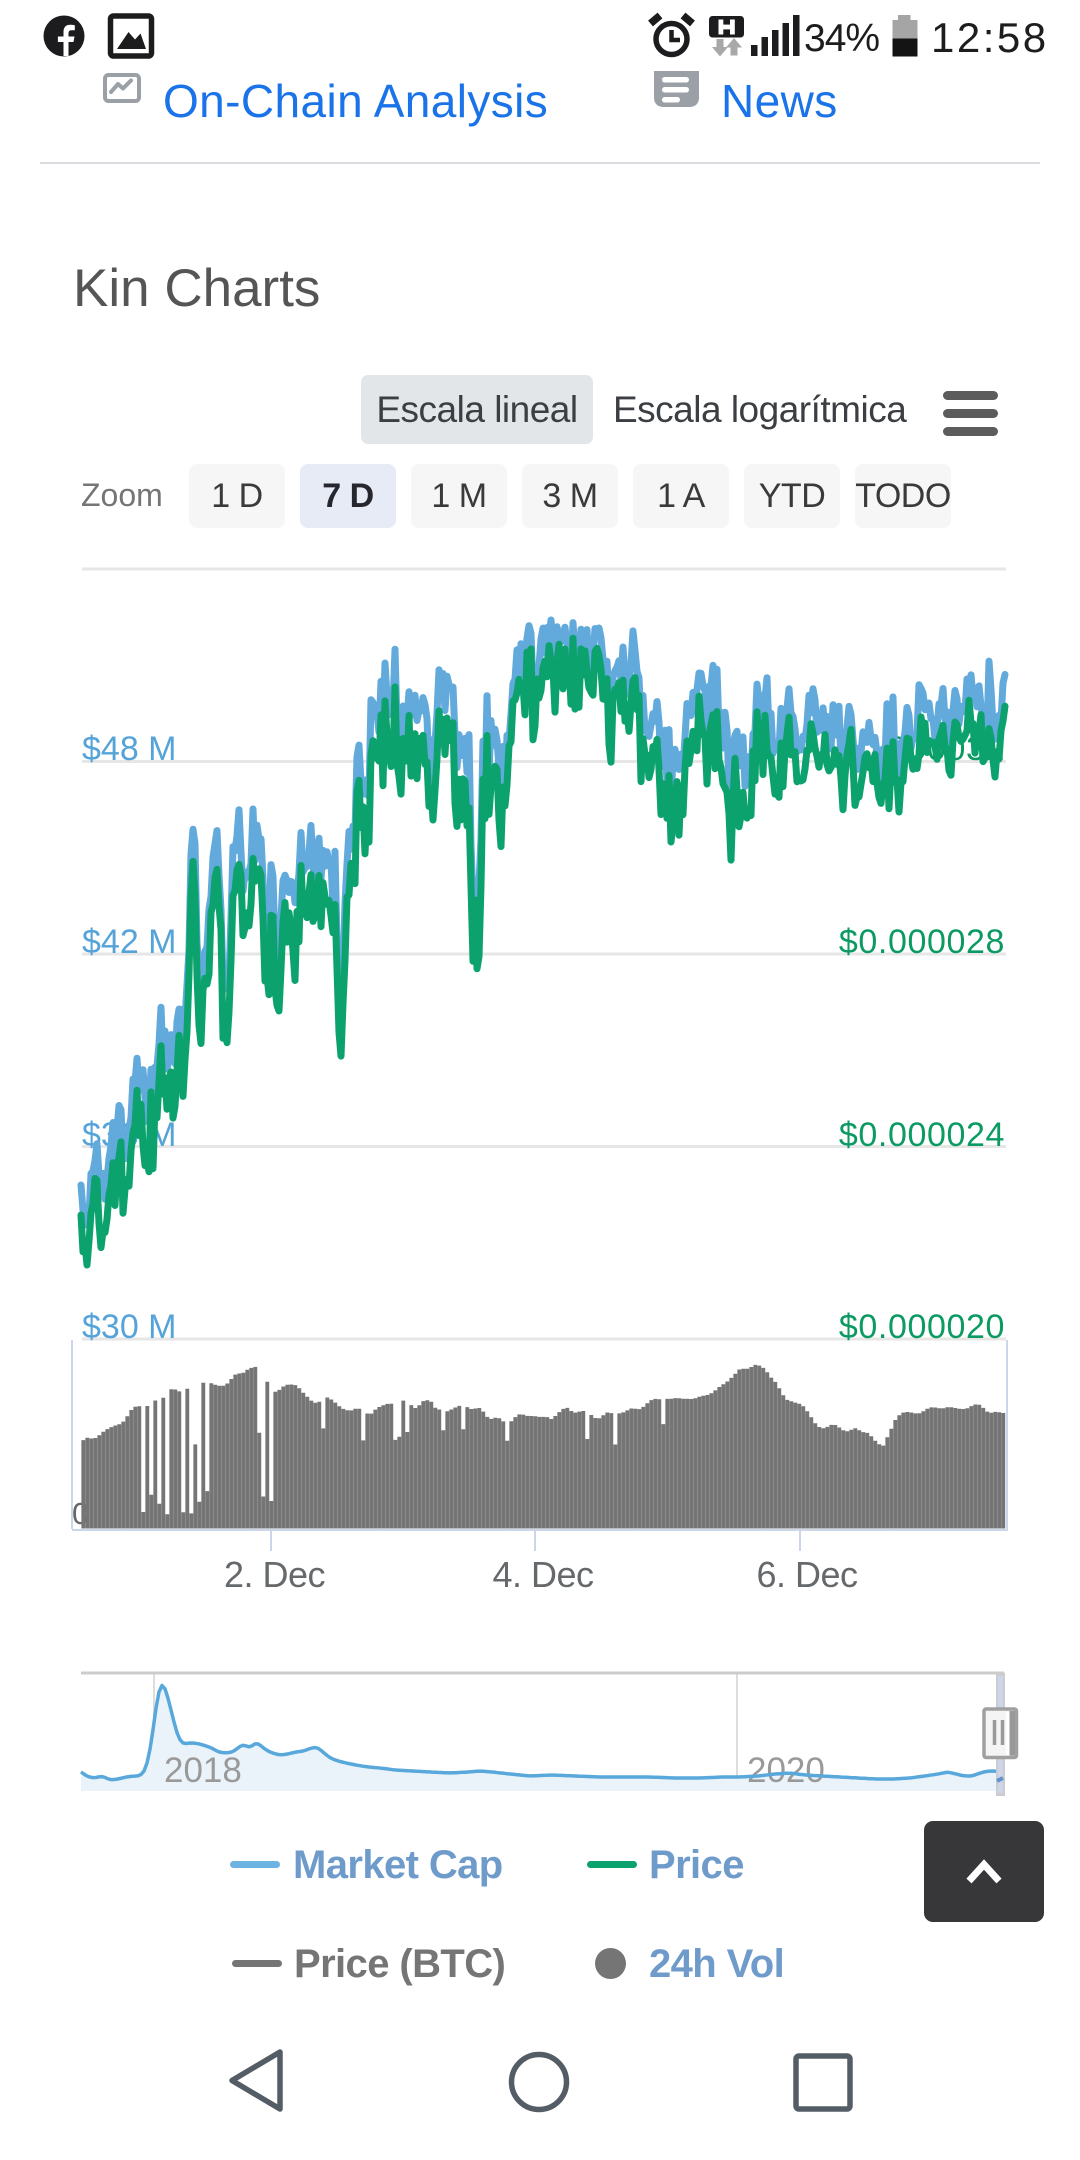  What do you see at coordinates (129, 1327) in the screenshot?
I see `svg-text: $30 M` at bounding box center [129, 1327].